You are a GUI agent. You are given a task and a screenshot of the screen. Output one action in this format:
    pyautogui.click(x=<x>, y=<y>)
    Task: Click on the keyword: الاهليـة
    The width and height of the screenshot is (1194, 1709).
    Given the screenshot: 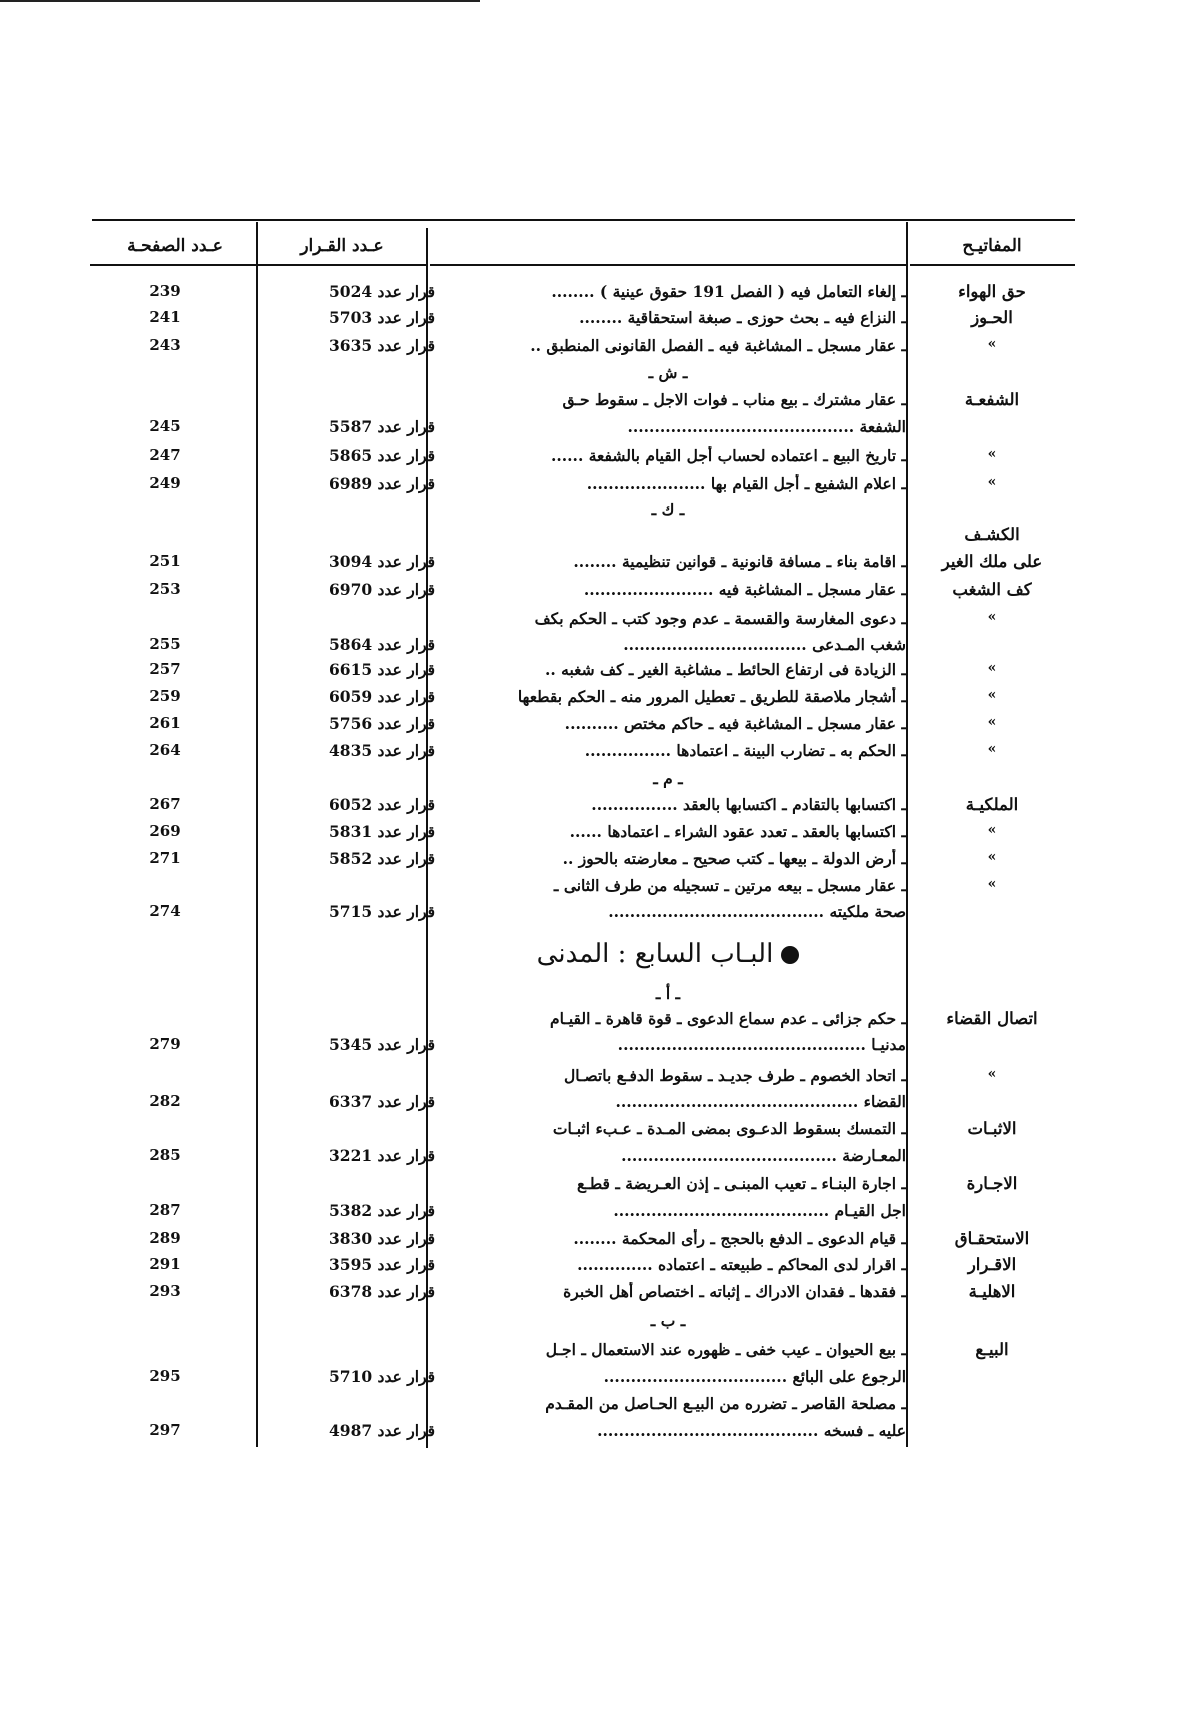 What is the action you would take?
    pyautogui.click(x=992, y=1291)
    